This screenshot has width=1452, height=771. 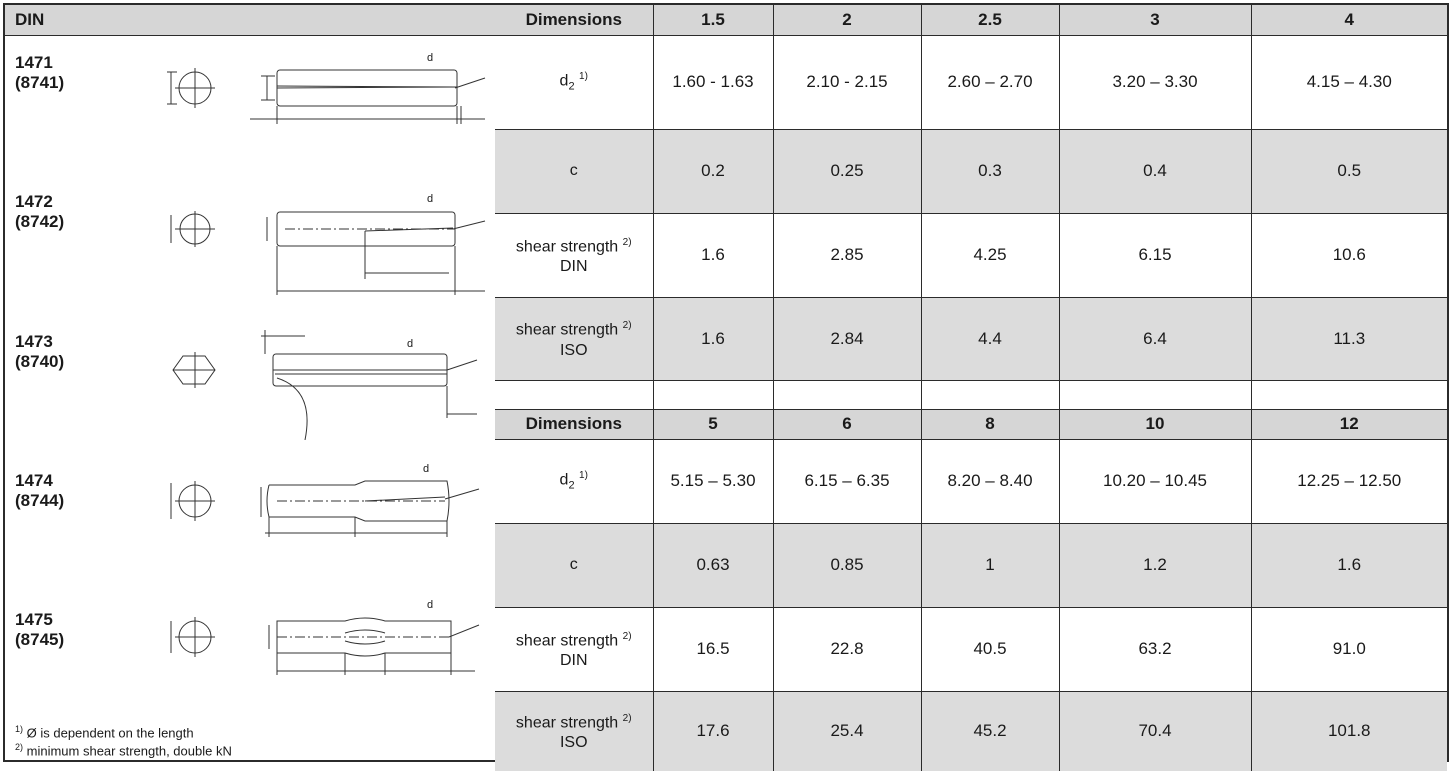 I want to click on table-cell: 6.4, so click(x=1154, y=339).